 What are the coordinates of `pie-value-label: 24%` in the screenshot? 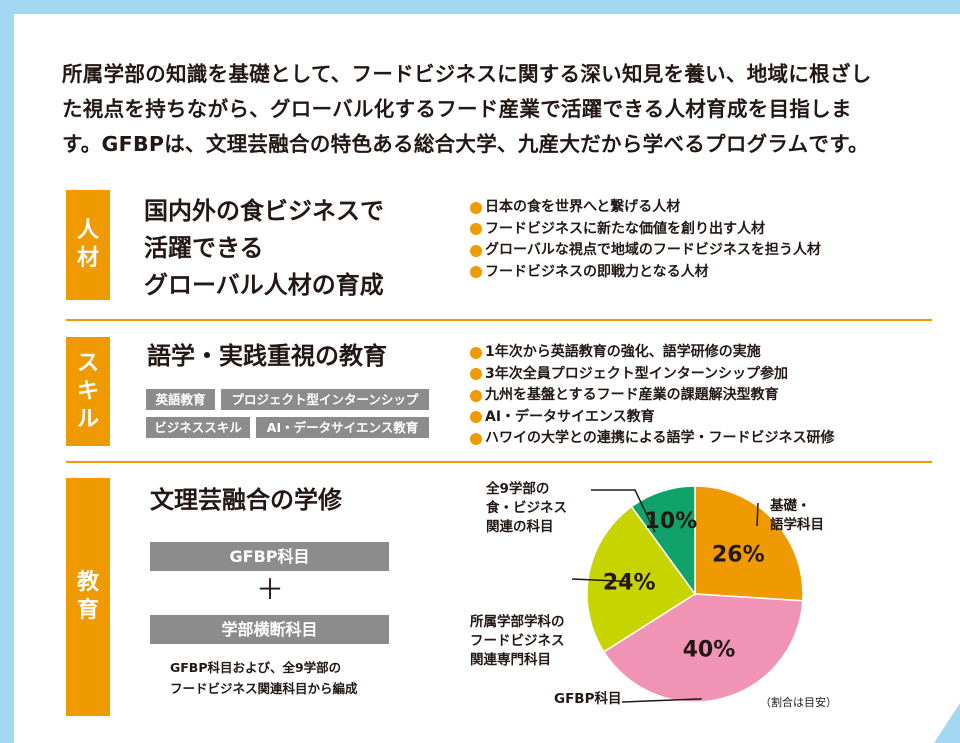 It's located at (629, 582).